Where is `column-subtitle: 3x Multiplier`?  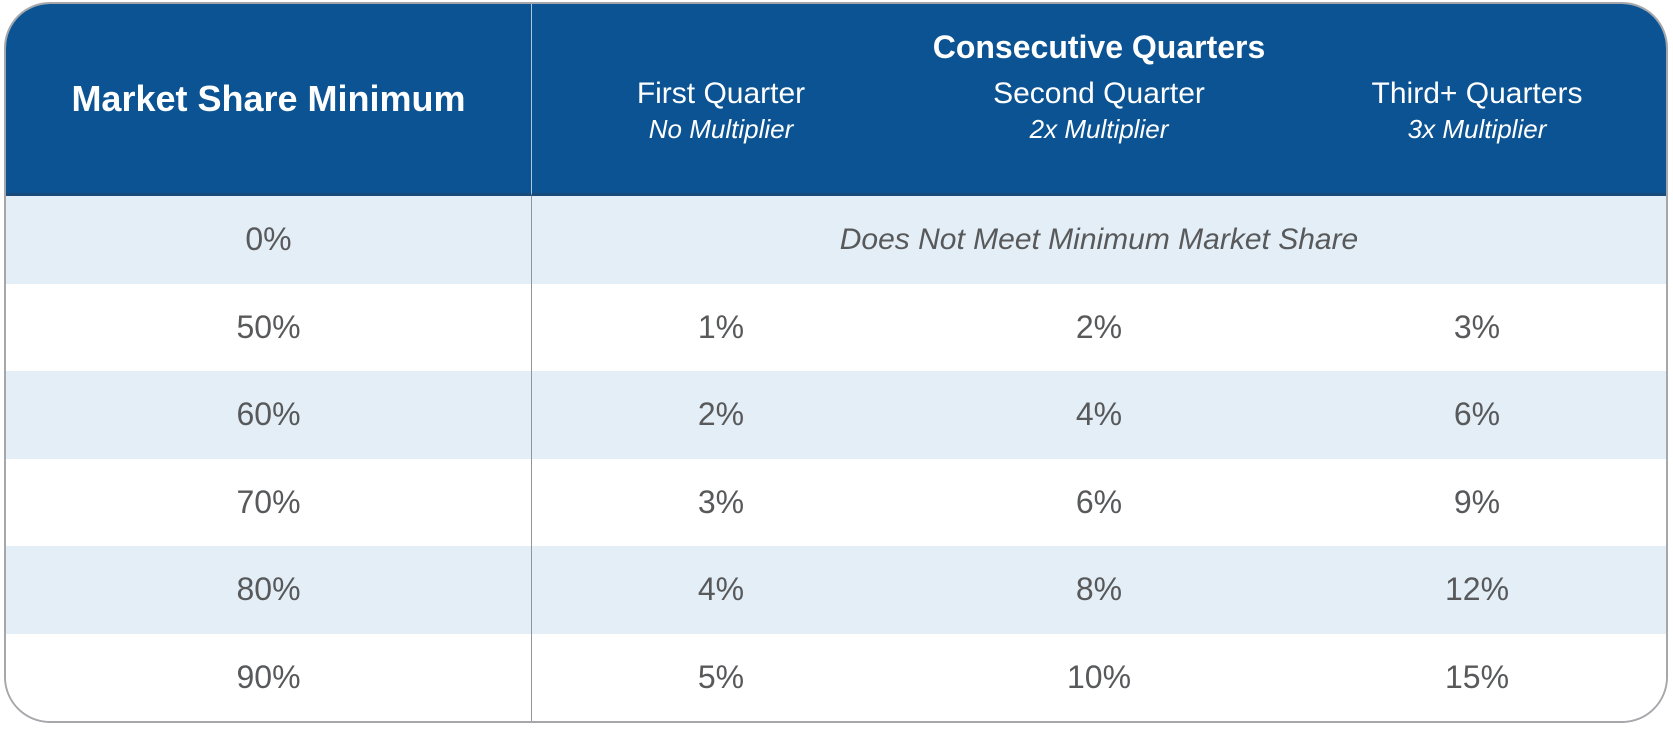
column-subtitle: 3x Multiplier is located at coordinates (1477, 128).